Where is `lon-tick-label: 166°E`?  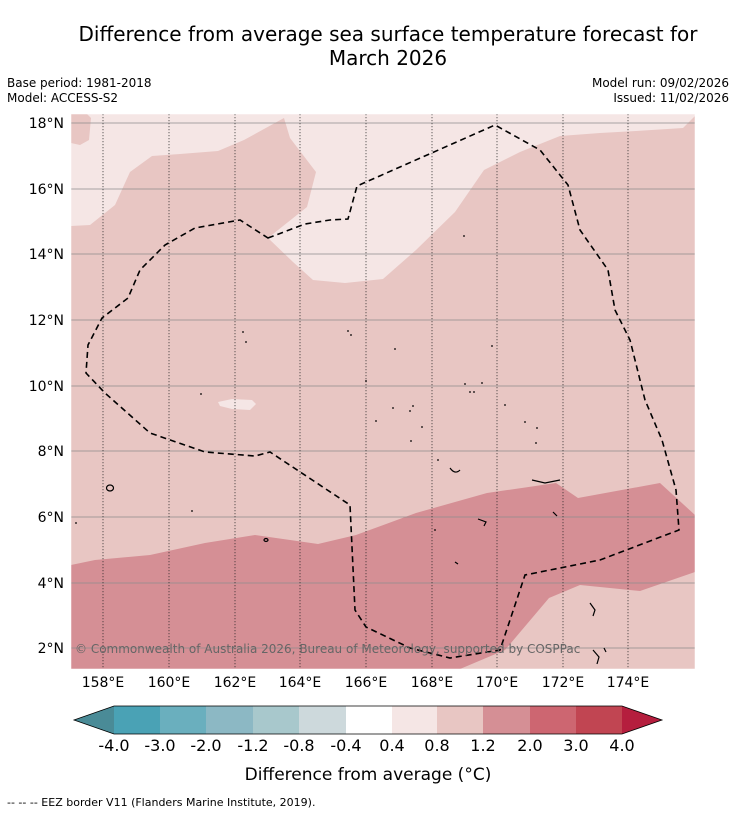 lon-tick-label: 166°E is located at coordinates (366, 683).